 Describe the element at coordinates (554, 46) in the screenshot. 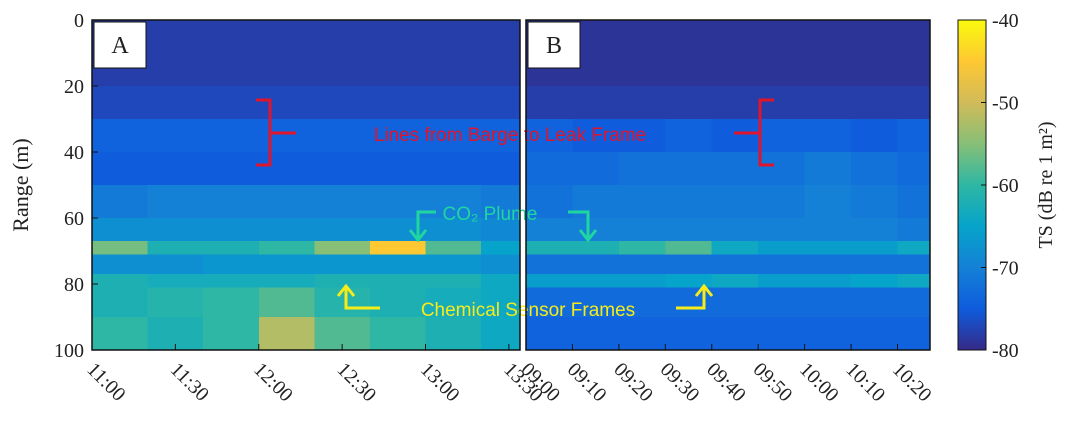

I see `panel-label: B` at that location.